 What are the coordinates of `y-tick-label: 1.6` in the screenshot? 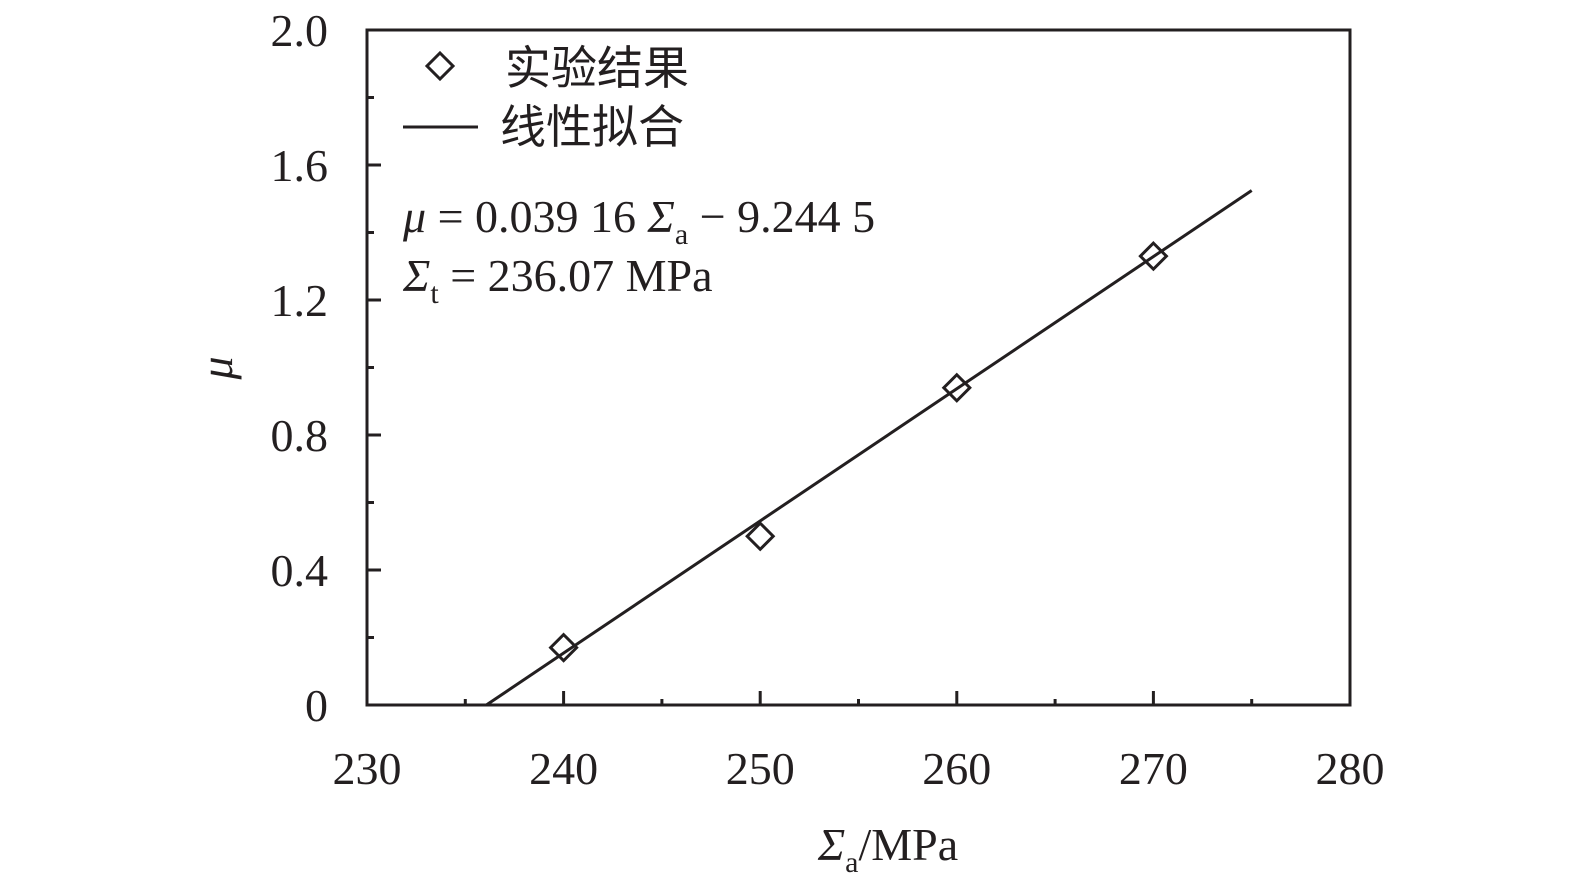 It's located at (300, 165).